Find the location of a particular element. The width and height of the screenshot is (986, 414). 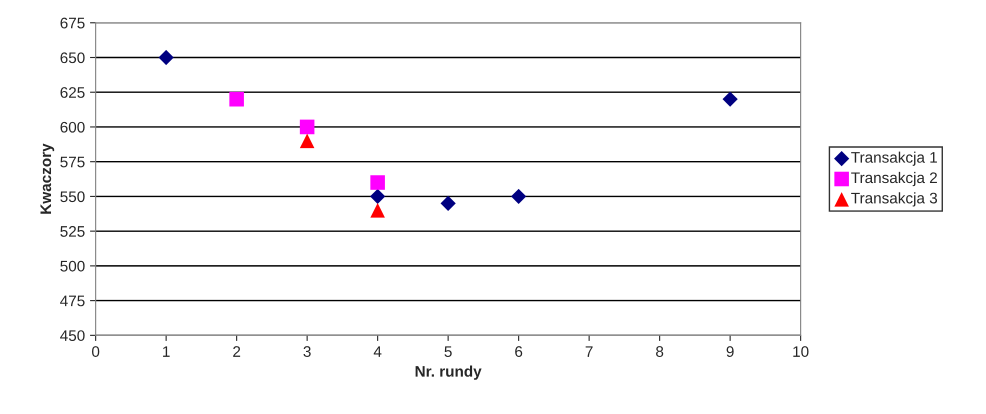

y-tick-label: 650 is located at coordinates (72, 58).